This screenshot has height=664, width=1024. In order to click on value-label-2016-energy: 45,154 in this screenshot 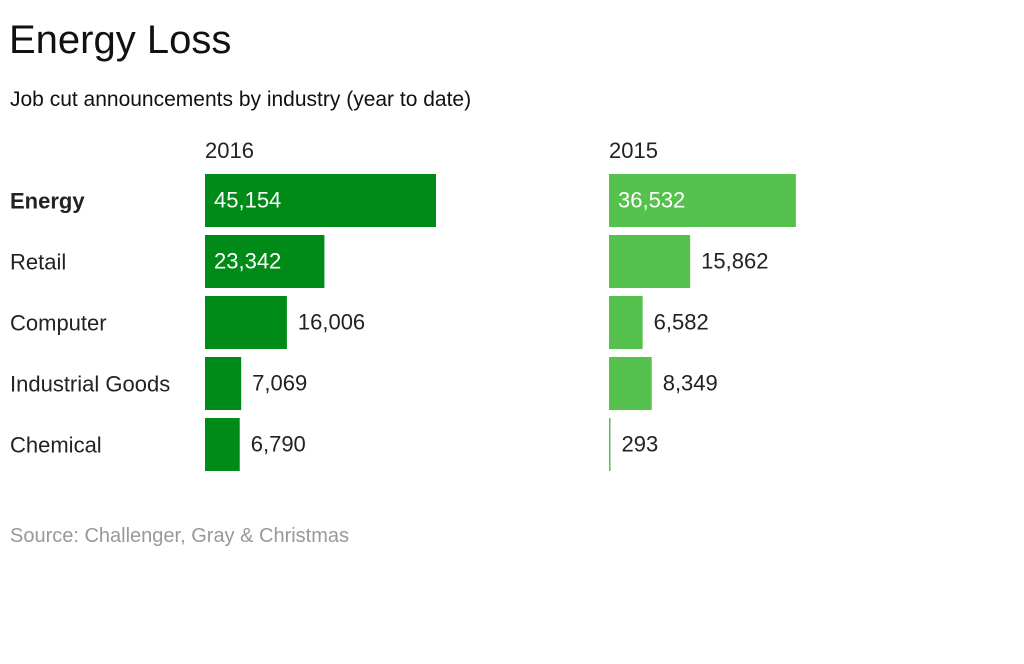, I will do `click(247, 200)`.